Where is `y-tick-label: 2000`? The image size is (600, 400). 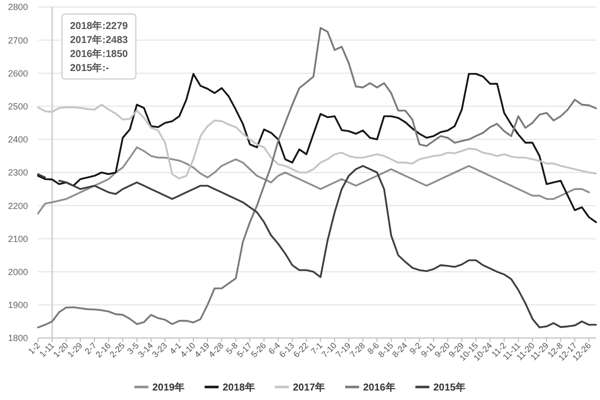
y-tick-label: 2000 is located at coordinates (18, 272).